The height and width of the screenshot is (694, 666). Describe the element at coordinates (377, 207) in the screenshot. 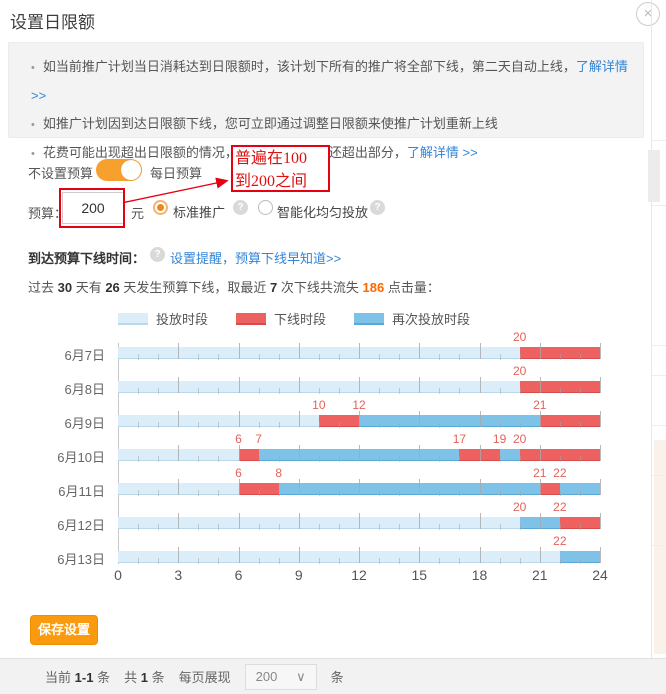

I see `help-icon-smart: ?` at that location.